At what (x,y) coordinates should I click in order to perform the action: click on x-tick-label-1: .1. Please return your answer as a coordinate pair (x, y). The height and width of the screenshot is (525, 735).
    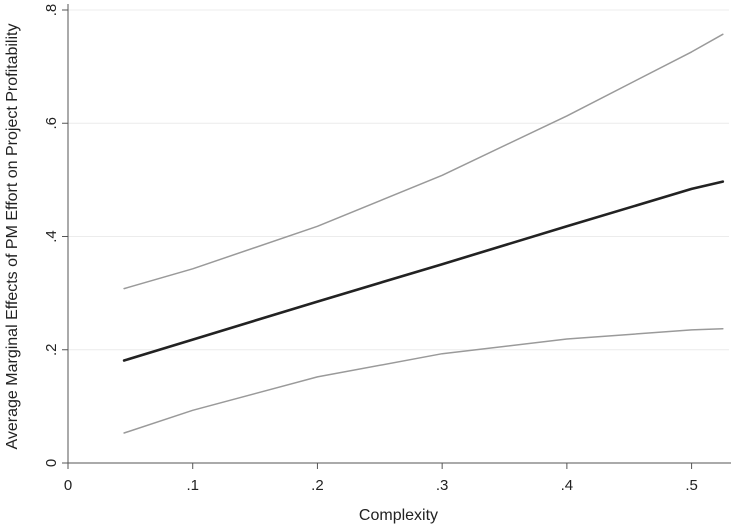
    Looking at the image, I should click on (192, 485).